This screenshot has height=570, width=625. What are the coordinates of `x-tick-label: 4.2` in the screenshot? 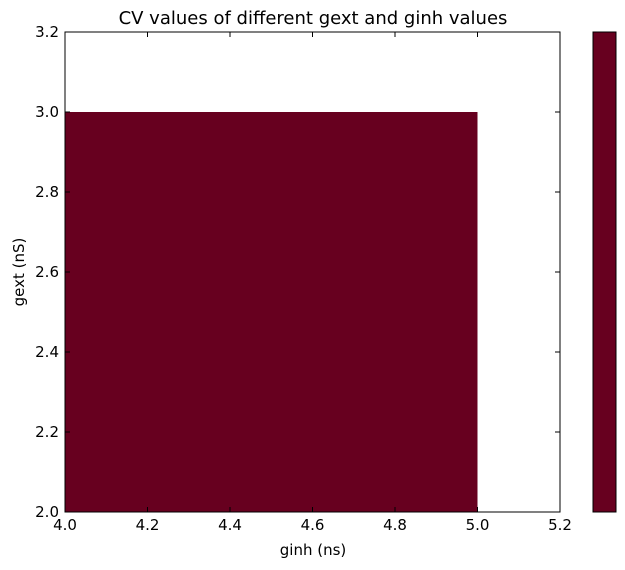 It's located at (148, 525).